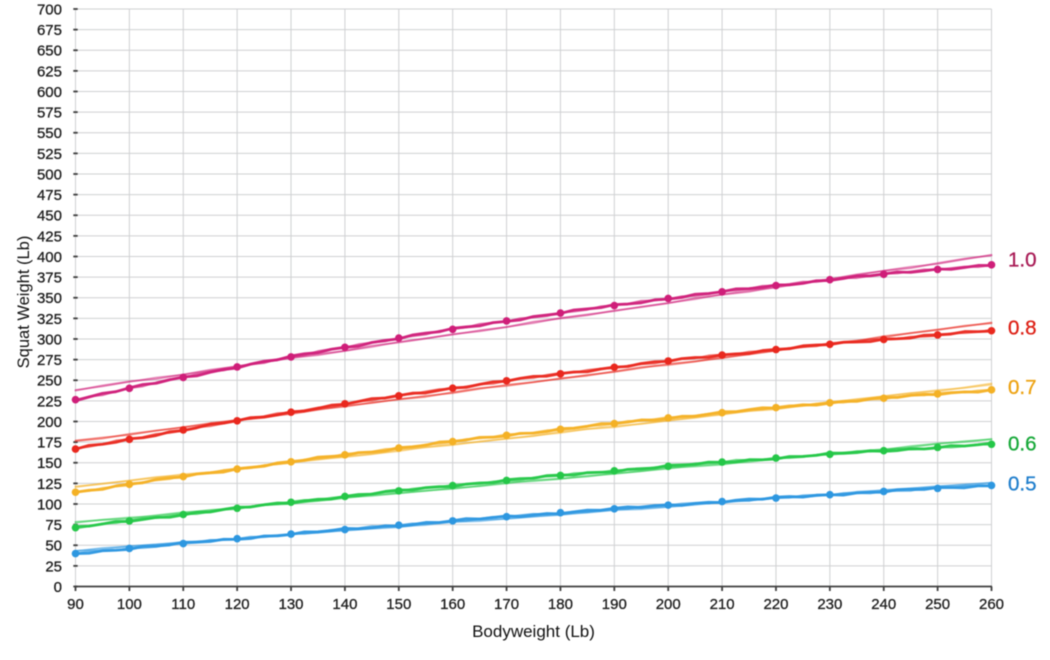 The width and height of the screenshot is (1050, 660). I want to click on svg-text: 425, so click(49, 236).